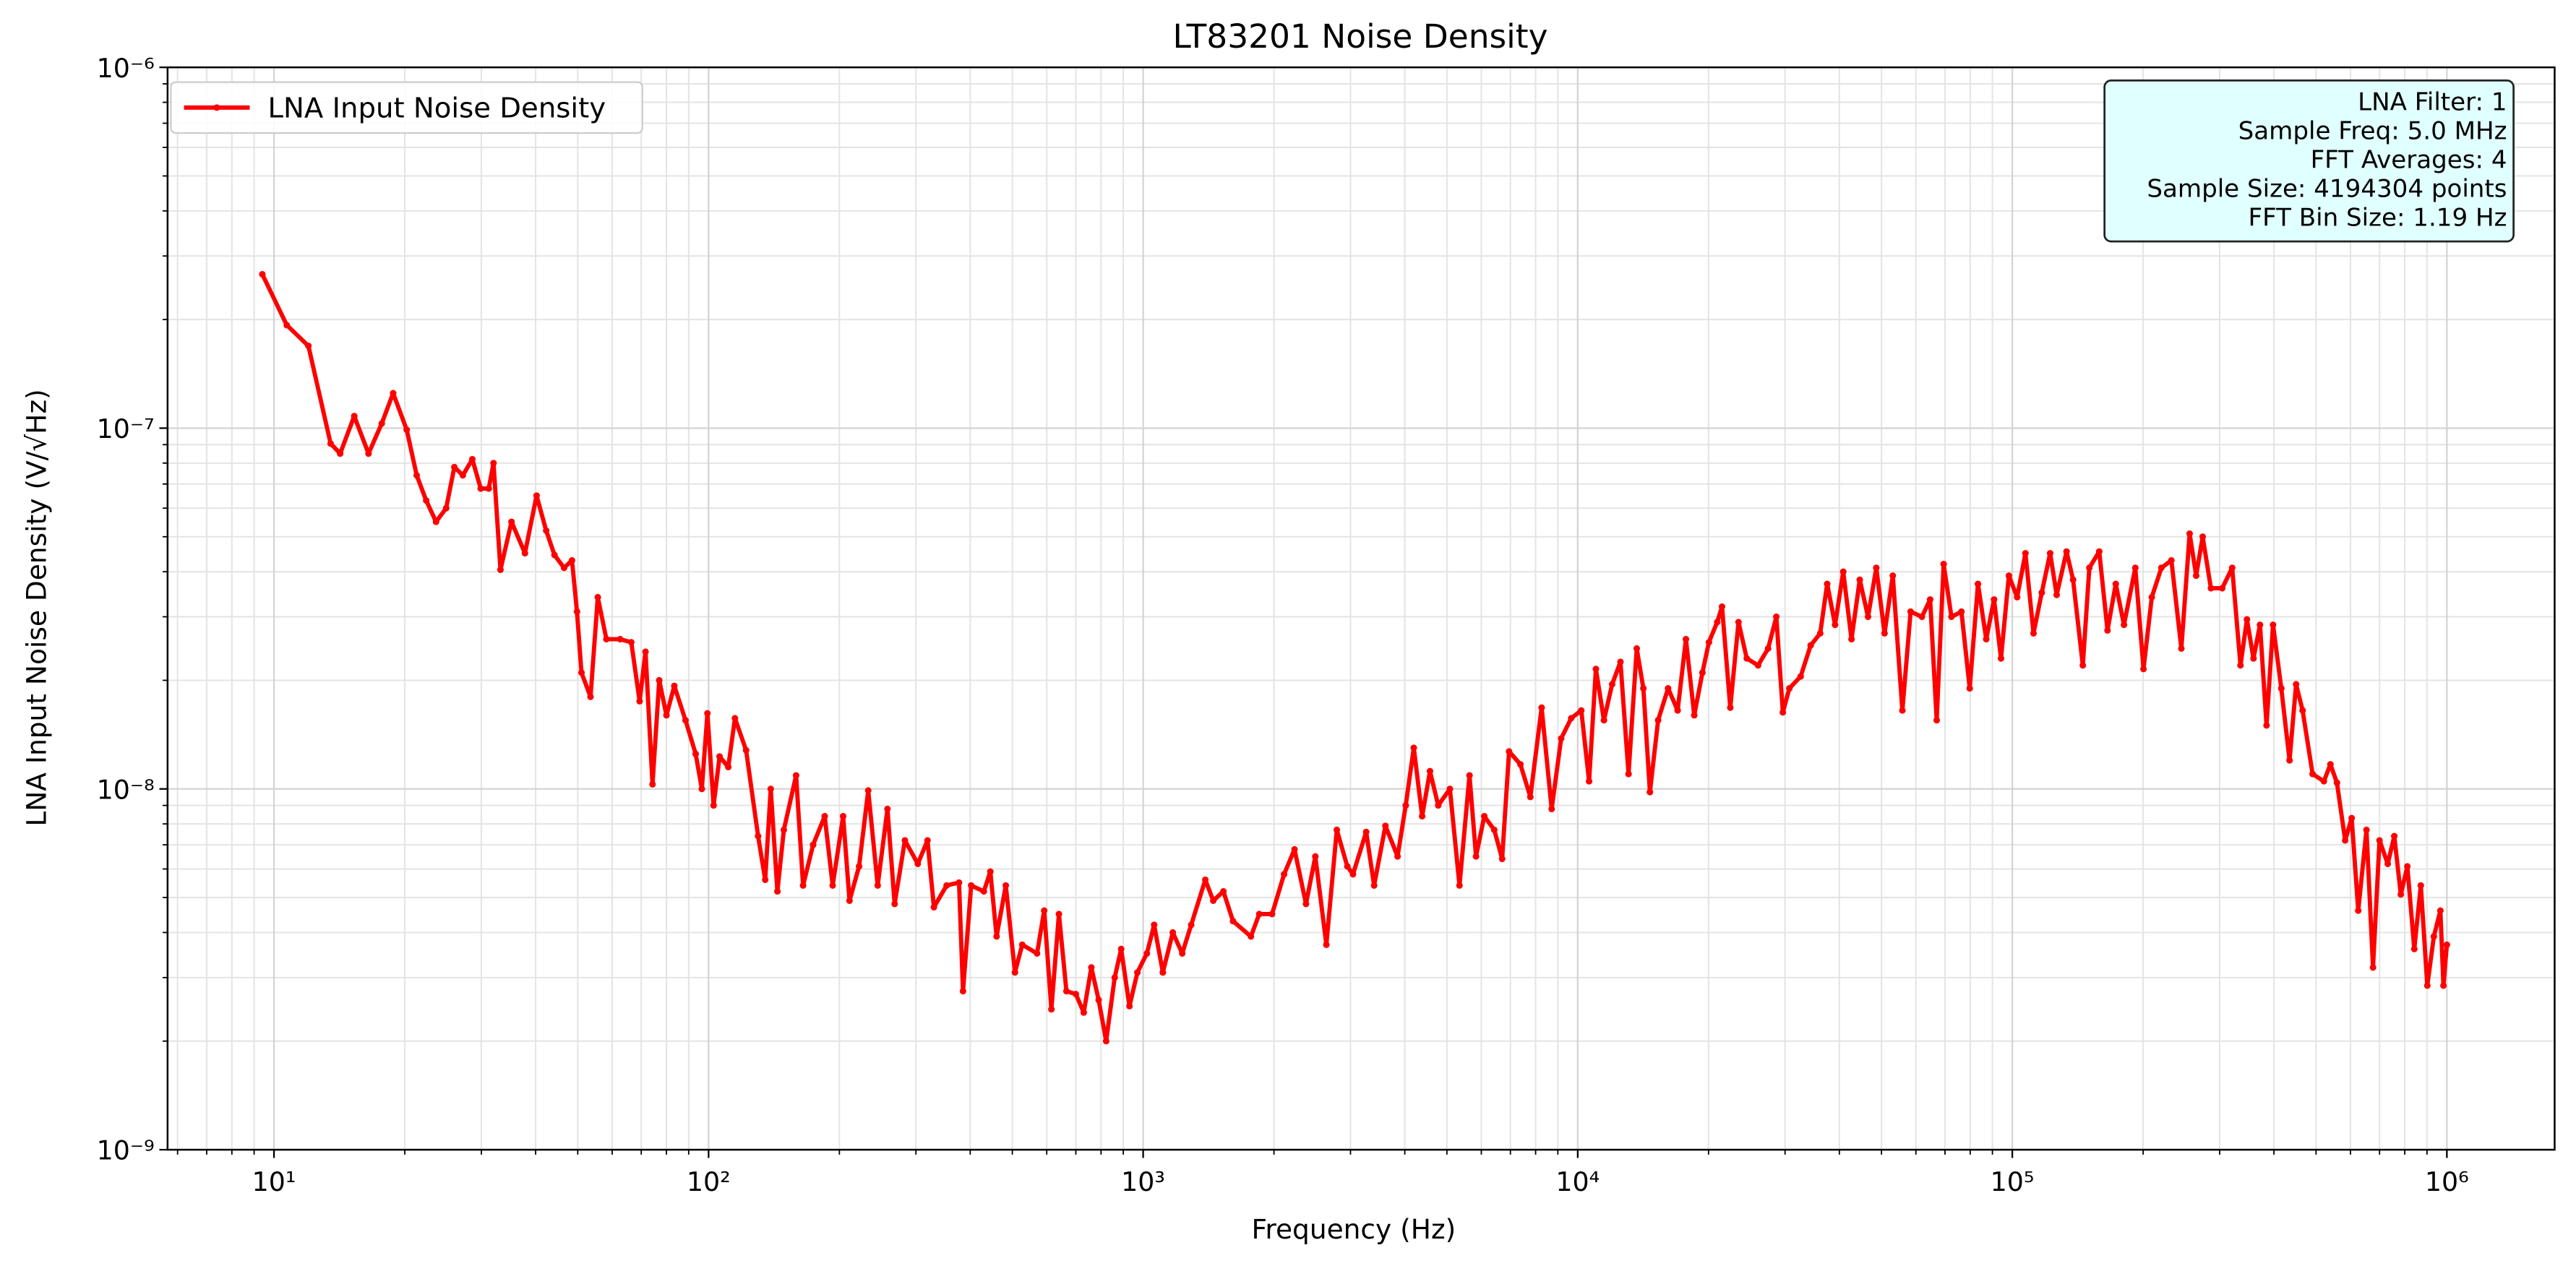  I want to click on y-tick-label: 10⁻⁸, so click(126, 789).